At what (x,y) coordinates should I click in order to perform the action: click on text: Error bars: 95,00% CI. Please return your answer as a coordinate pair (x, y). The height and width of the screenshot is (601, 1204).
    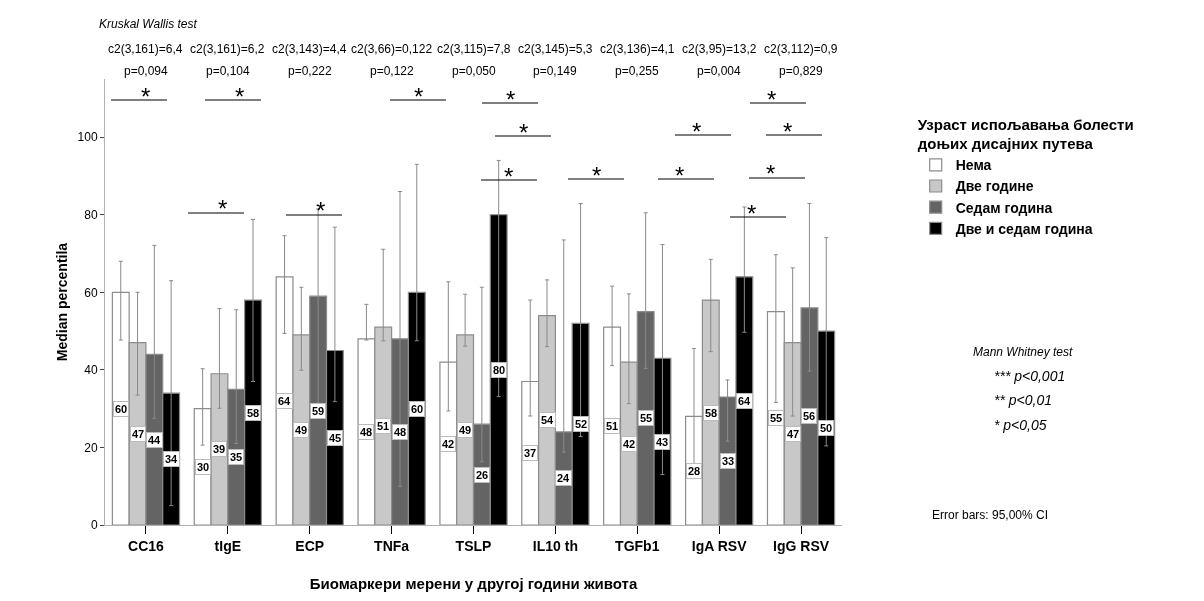
    Looking at the image, I should click on (990, 515).